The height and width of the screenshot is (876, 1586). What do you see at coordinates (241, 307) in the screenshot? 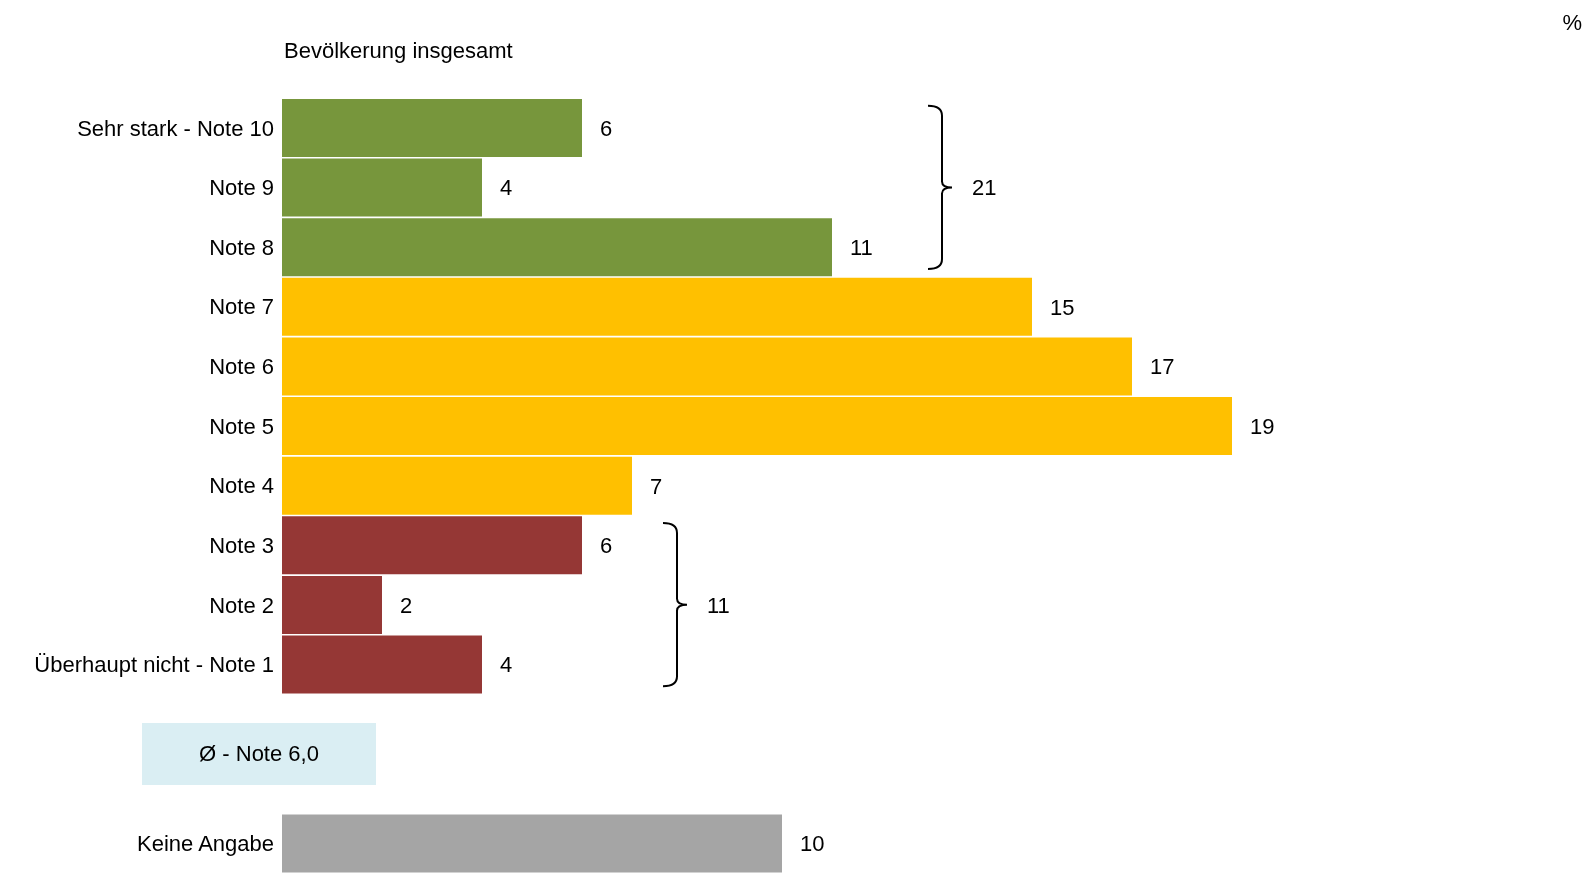
I see `y-tick-label: Note 7` at bounding box center [241, 307].